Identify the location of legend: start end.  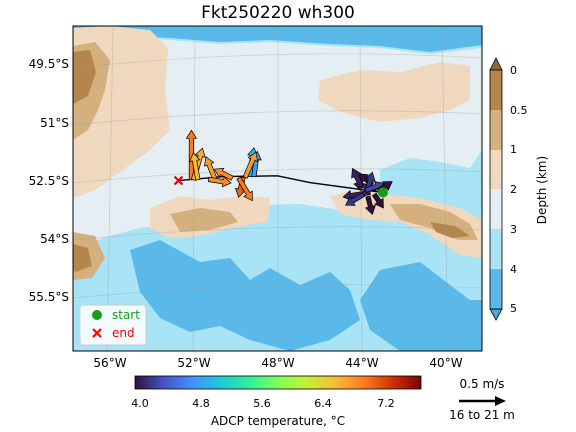
(113, 325).